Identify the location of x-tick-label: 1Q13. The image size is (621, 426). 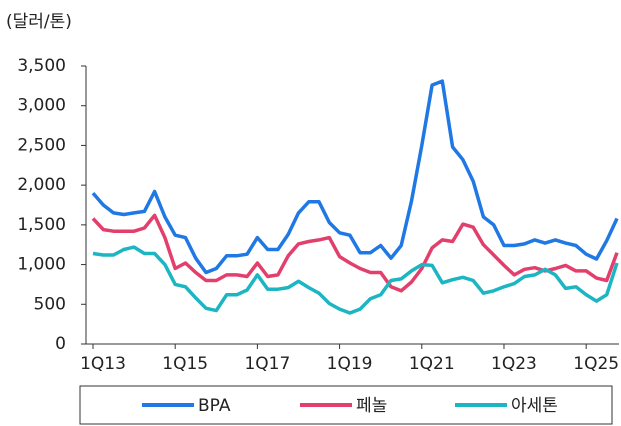
(103, 364).